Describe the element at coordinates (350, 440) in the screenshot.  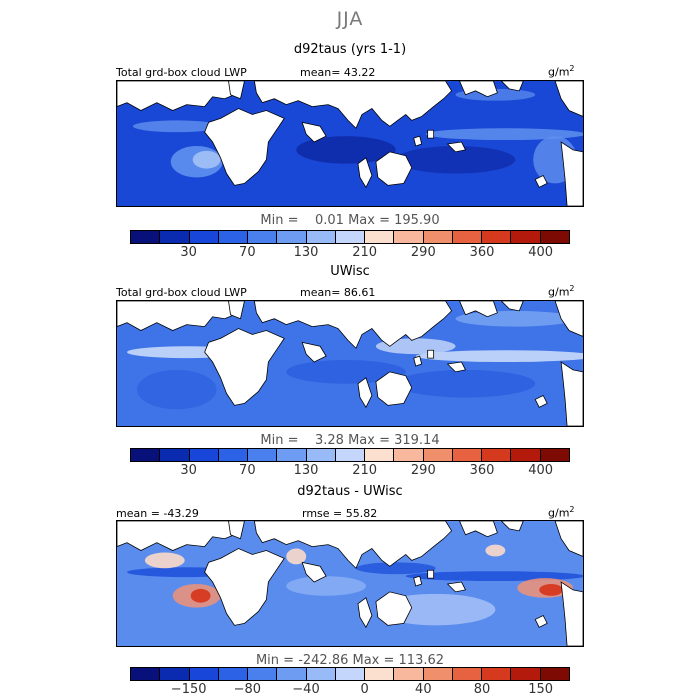
I see `minmax-label: Min = 3.28 Max = 319.14` at that location.